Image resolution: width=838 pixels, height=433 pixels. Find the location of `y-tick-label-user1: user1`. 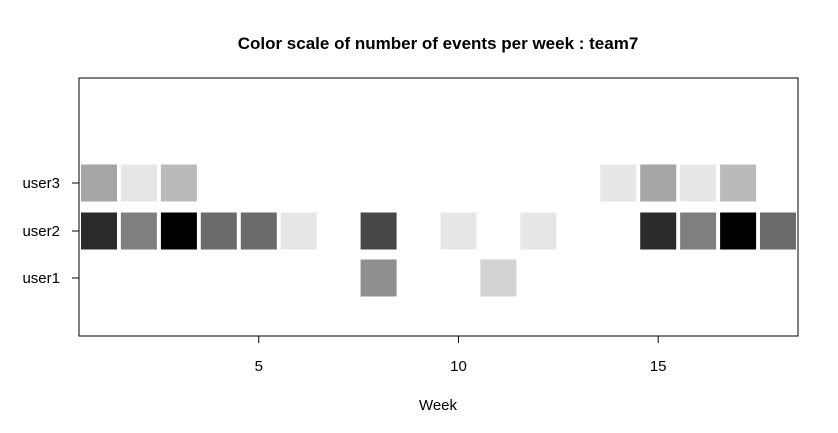

y-tick-label-user1: user1 is located at coordinates (41, 278).